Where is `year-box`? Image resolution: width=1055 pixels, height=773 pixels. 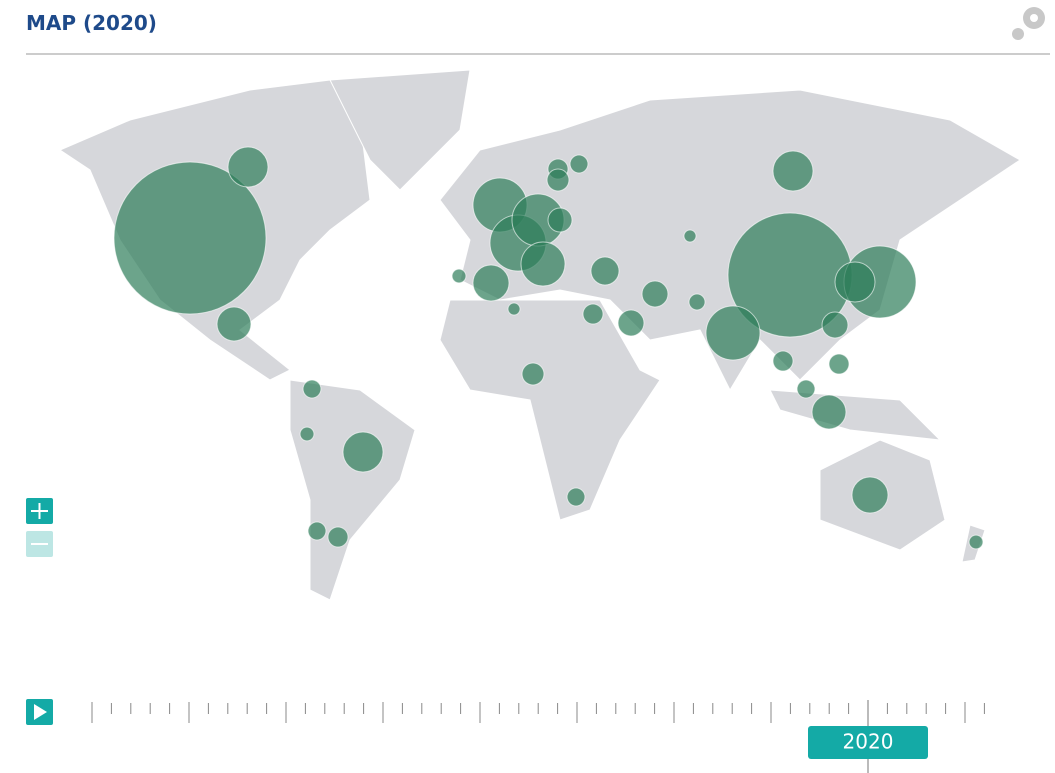
year-box is located at coordinates (868, 742).